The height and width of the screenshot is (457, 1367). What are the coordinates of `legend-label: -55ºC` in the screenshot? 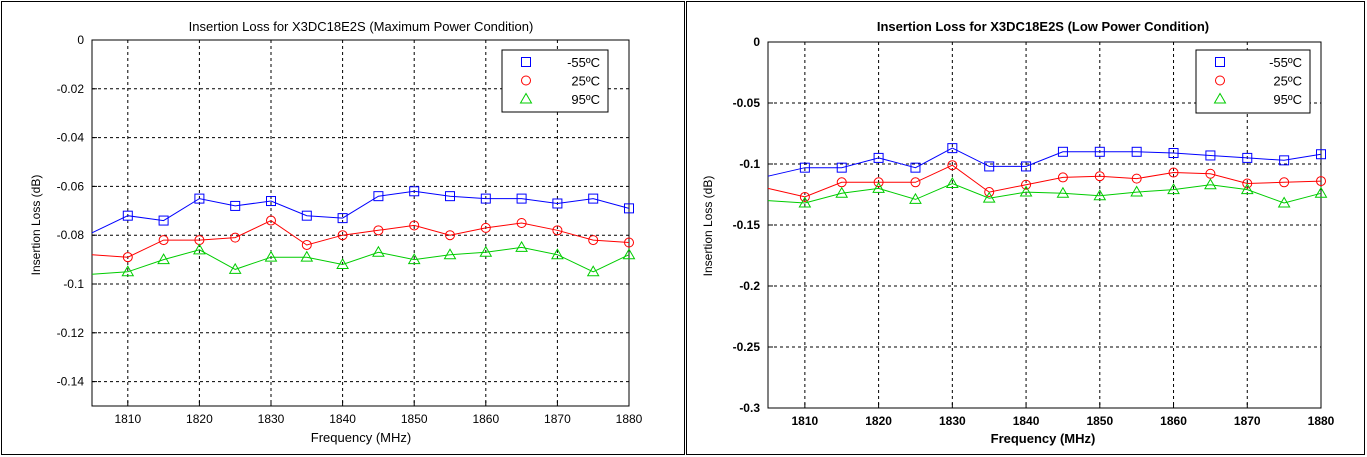 It's located at (1285, 62).